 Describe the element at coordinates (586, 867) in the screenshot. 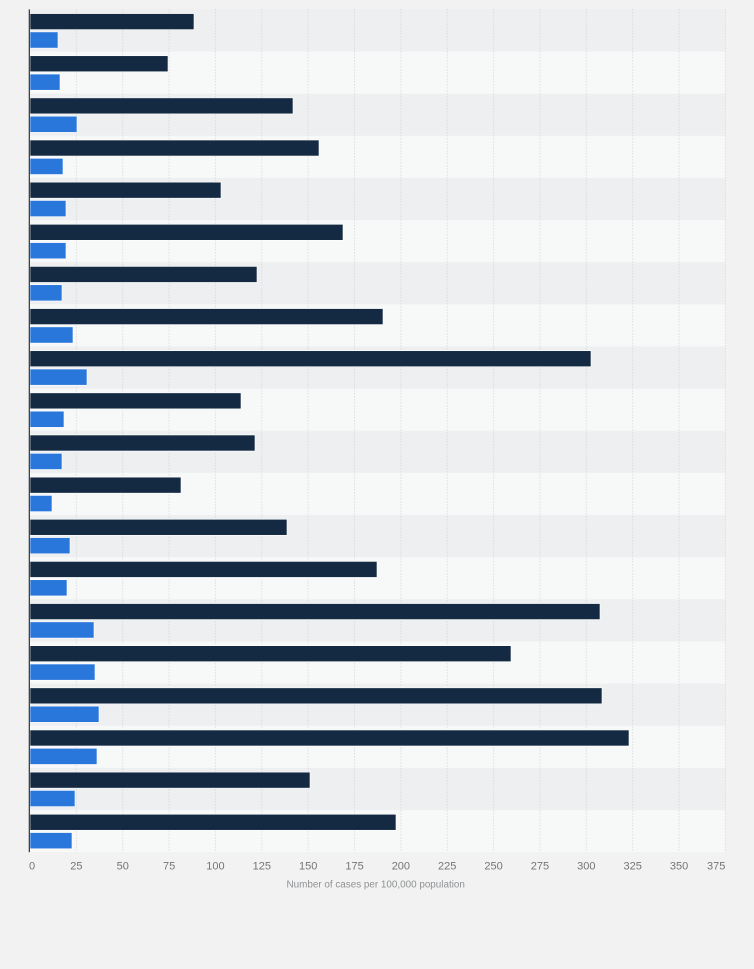

I see `svg-text: 300` at that location.